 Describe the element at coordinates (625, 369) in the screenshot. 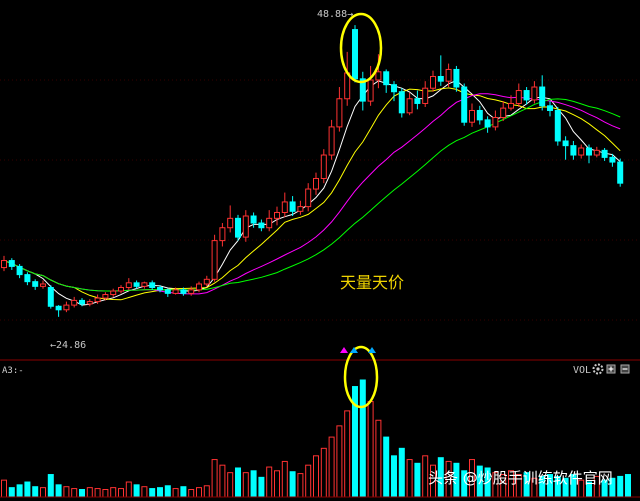

I see `zoom-out-icon` at that location.